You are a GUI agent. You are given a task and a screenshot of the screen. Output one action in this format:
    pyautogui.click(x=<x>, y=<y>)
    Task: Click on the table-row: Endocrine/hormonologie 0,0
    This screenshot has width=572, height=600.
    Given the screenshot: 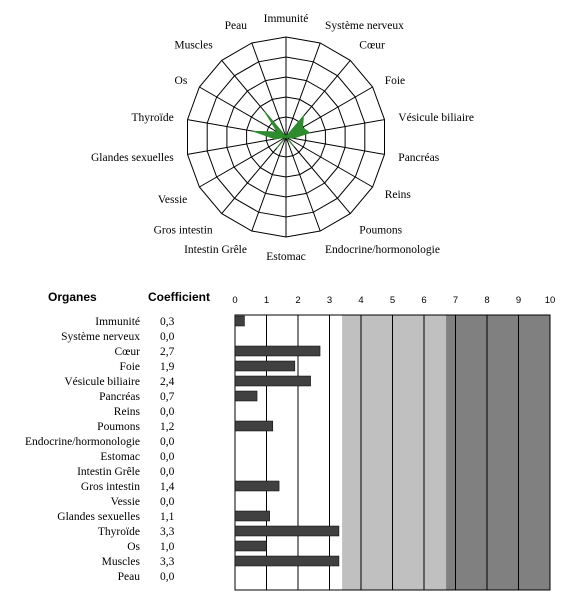 What is the action you would take?
    pyautogui.click(x=115, y=442)
    